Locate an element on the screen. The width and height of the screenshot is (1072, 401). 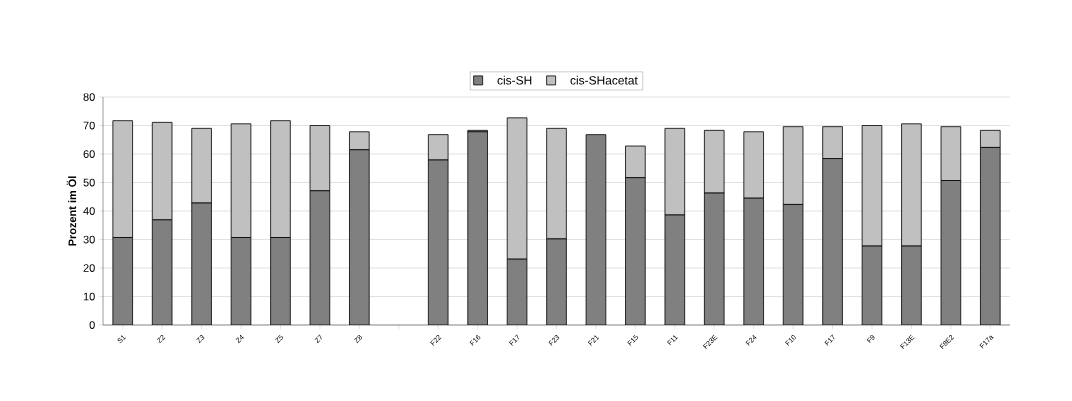
y-tick-label: 0 is located at coordinates (92, 325).